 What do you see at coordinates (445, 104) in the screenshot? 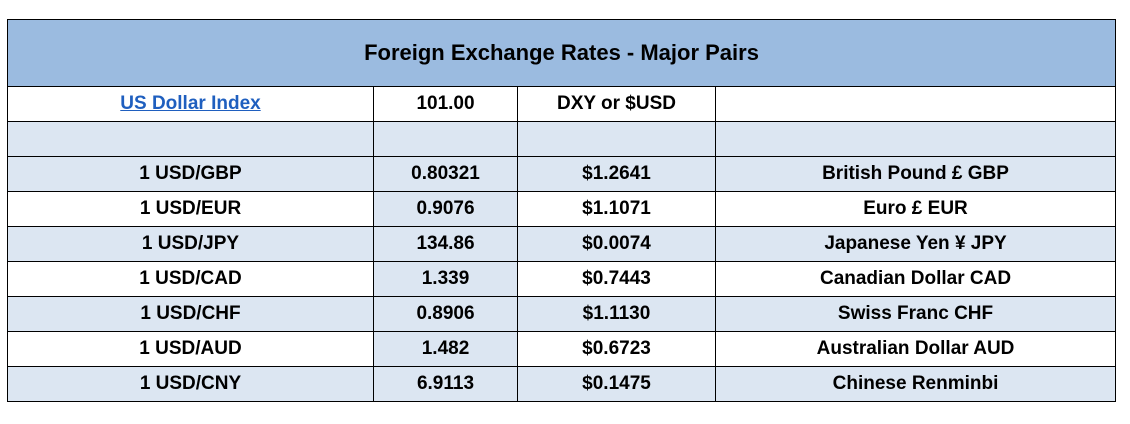
I see `index-value: 101.00` at bounding box center [445, 104].